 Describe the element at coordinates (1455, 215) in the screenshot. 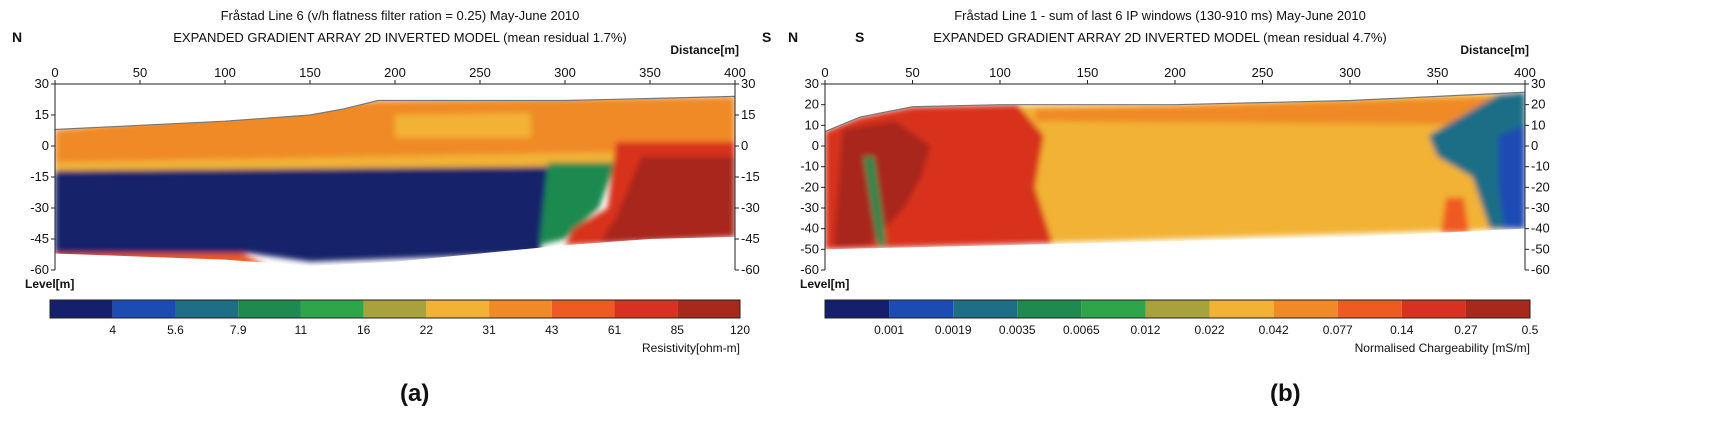

I see `zone-east-high` at that location.